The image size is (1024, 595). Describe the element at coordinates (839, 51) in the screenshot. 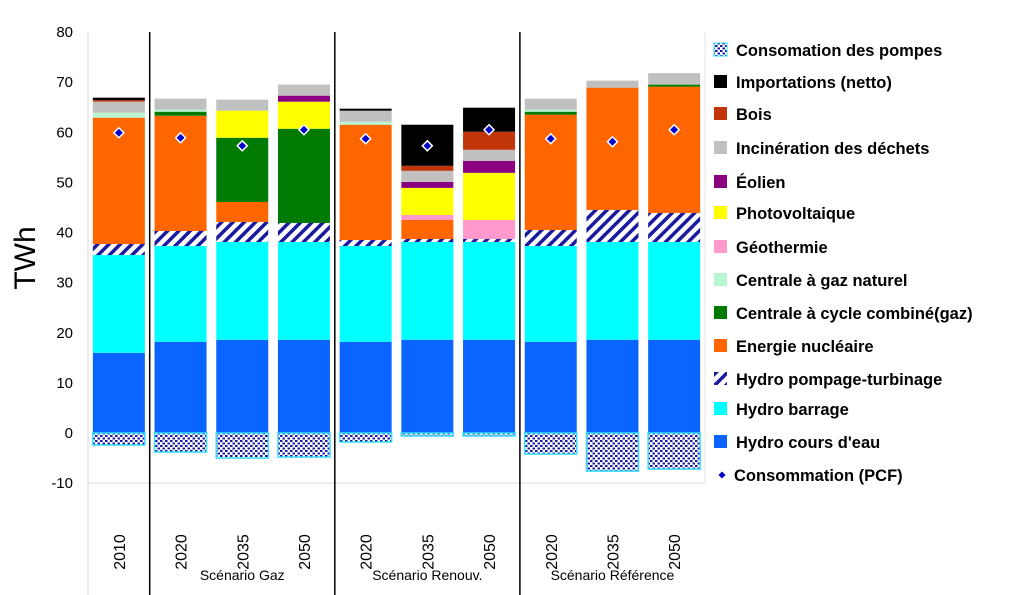

I see `legend-label: Consomation des pompes` at that location.